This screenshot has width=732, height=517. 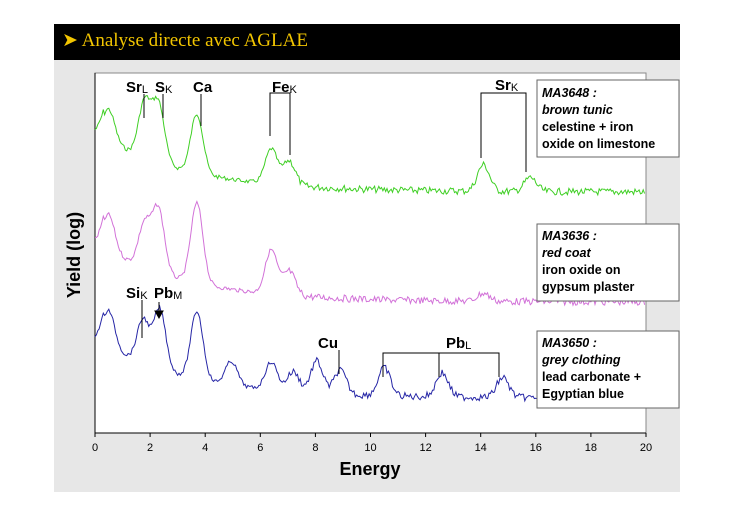 What do you see at coordinates (591, 448) in the screenshot?
I see `x-tick-label: 18` at bounding box center [591, 448].